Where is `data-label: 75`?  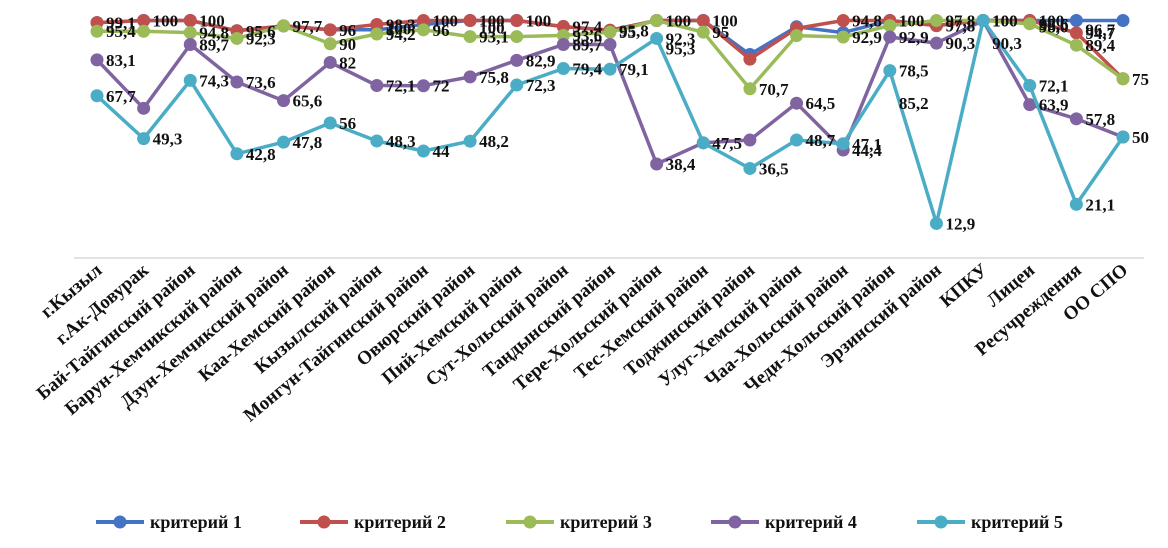 data-label: 75 is located at coordinates (1140, 79).